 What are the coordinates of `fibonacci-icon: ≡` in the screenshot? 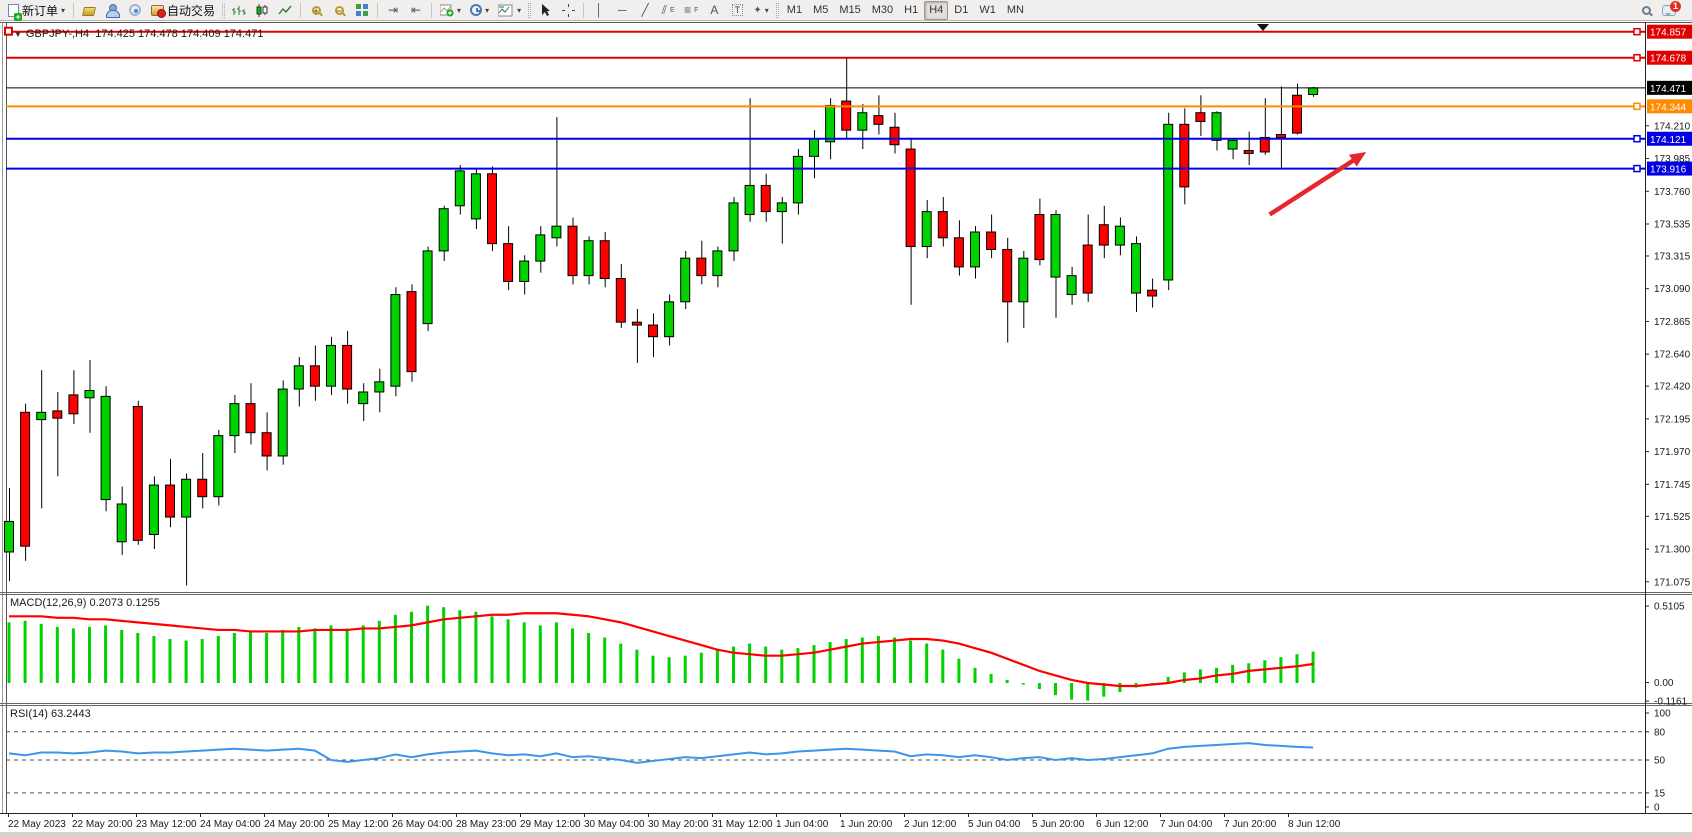 It's located at (688, 10).